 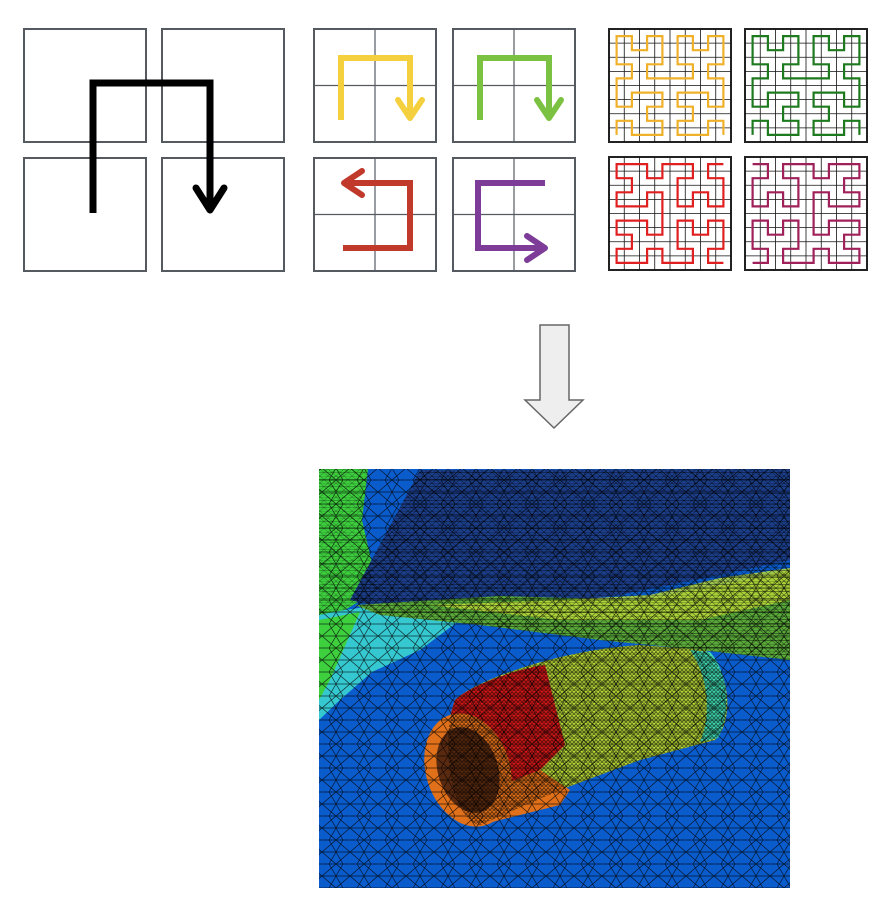 I want to click on hilbert-right-arrow-icon, so click(x=510, y=215).